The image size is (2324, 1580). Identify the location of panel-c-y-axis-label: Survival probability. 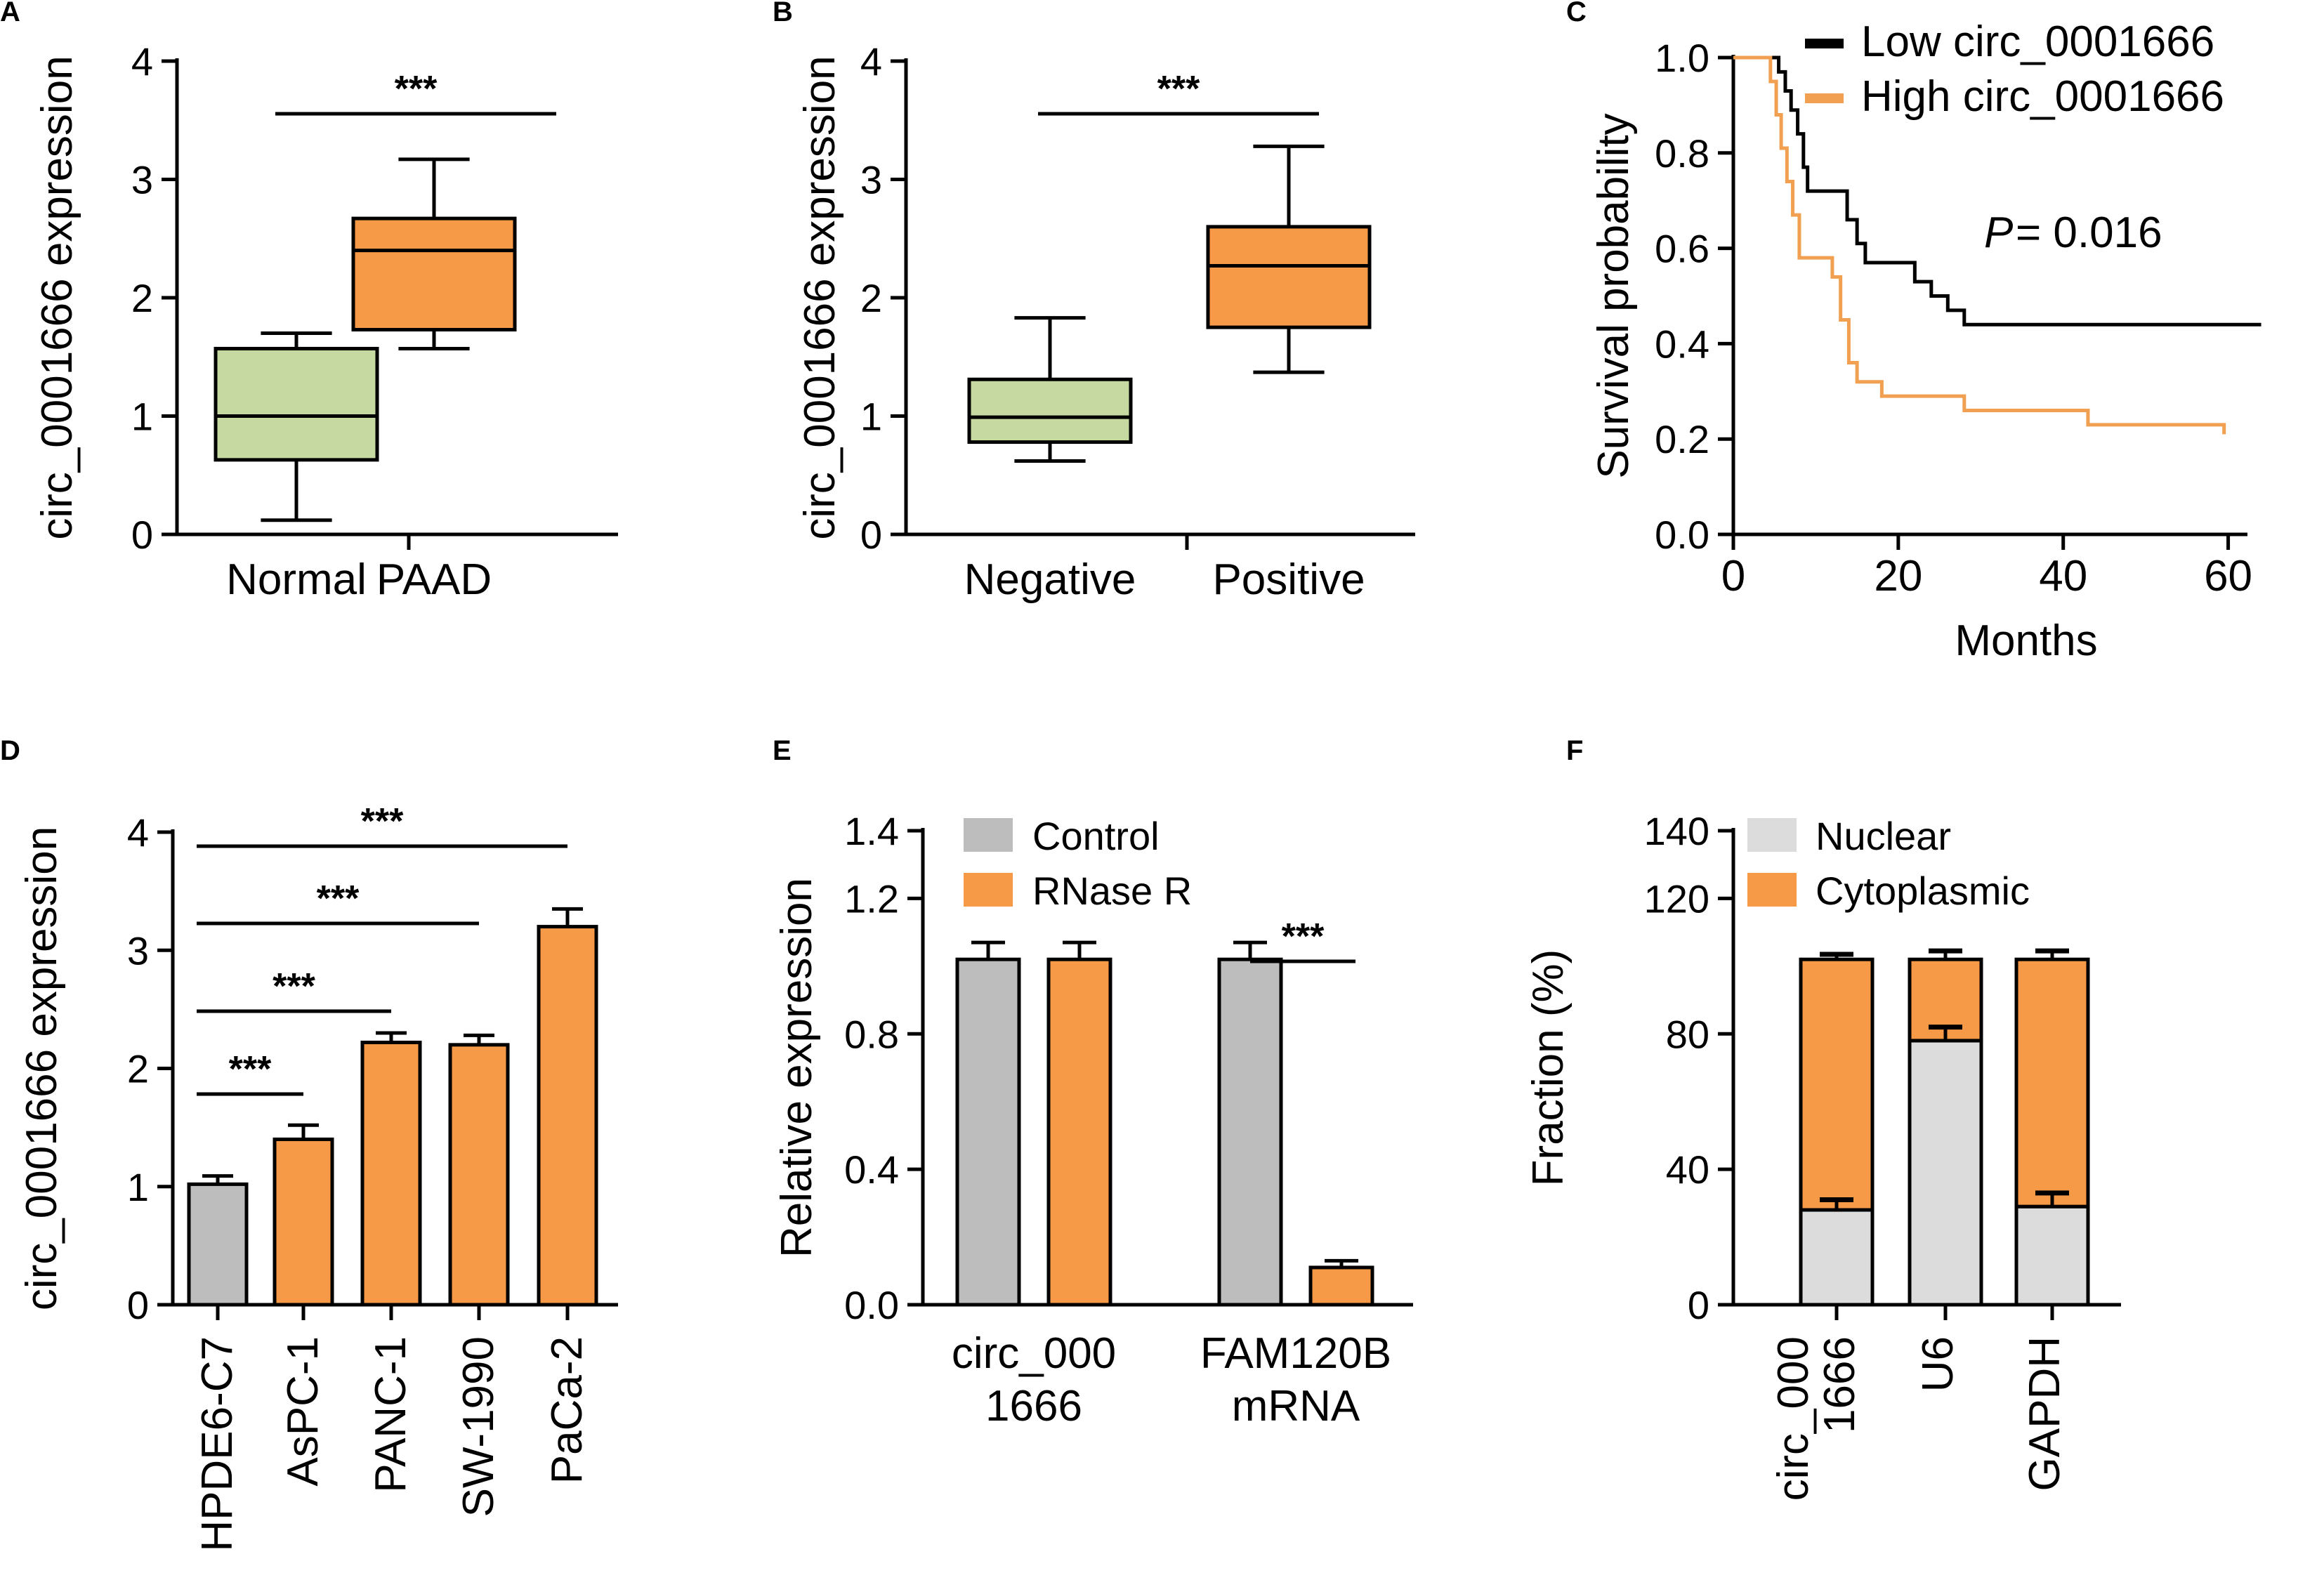
(1613, 295).